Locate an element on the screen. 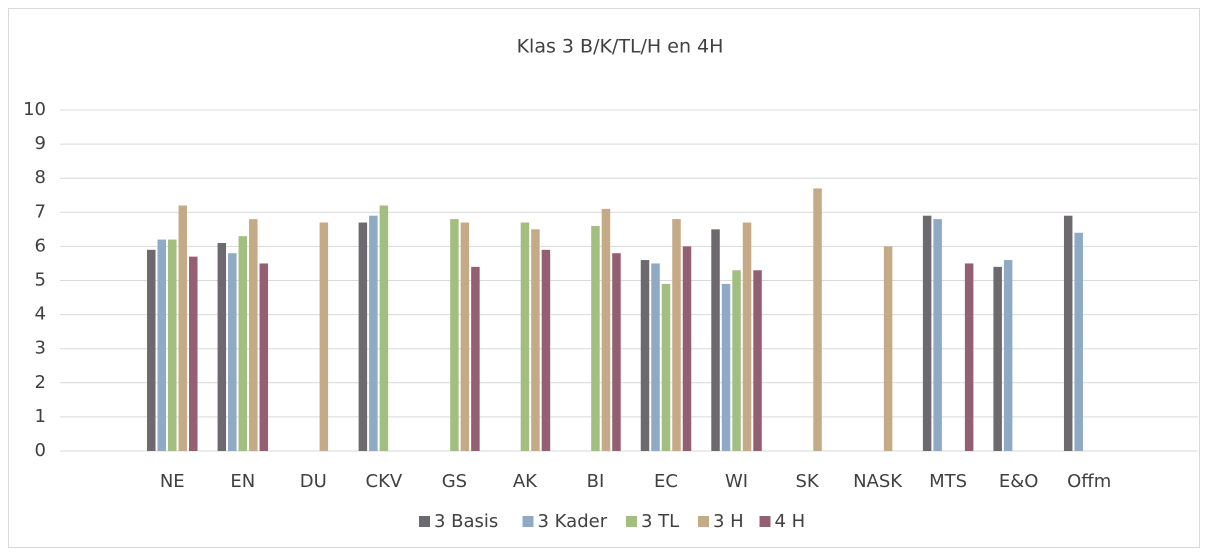  y-tick-label: 2 is located at coordinates (40, 382).